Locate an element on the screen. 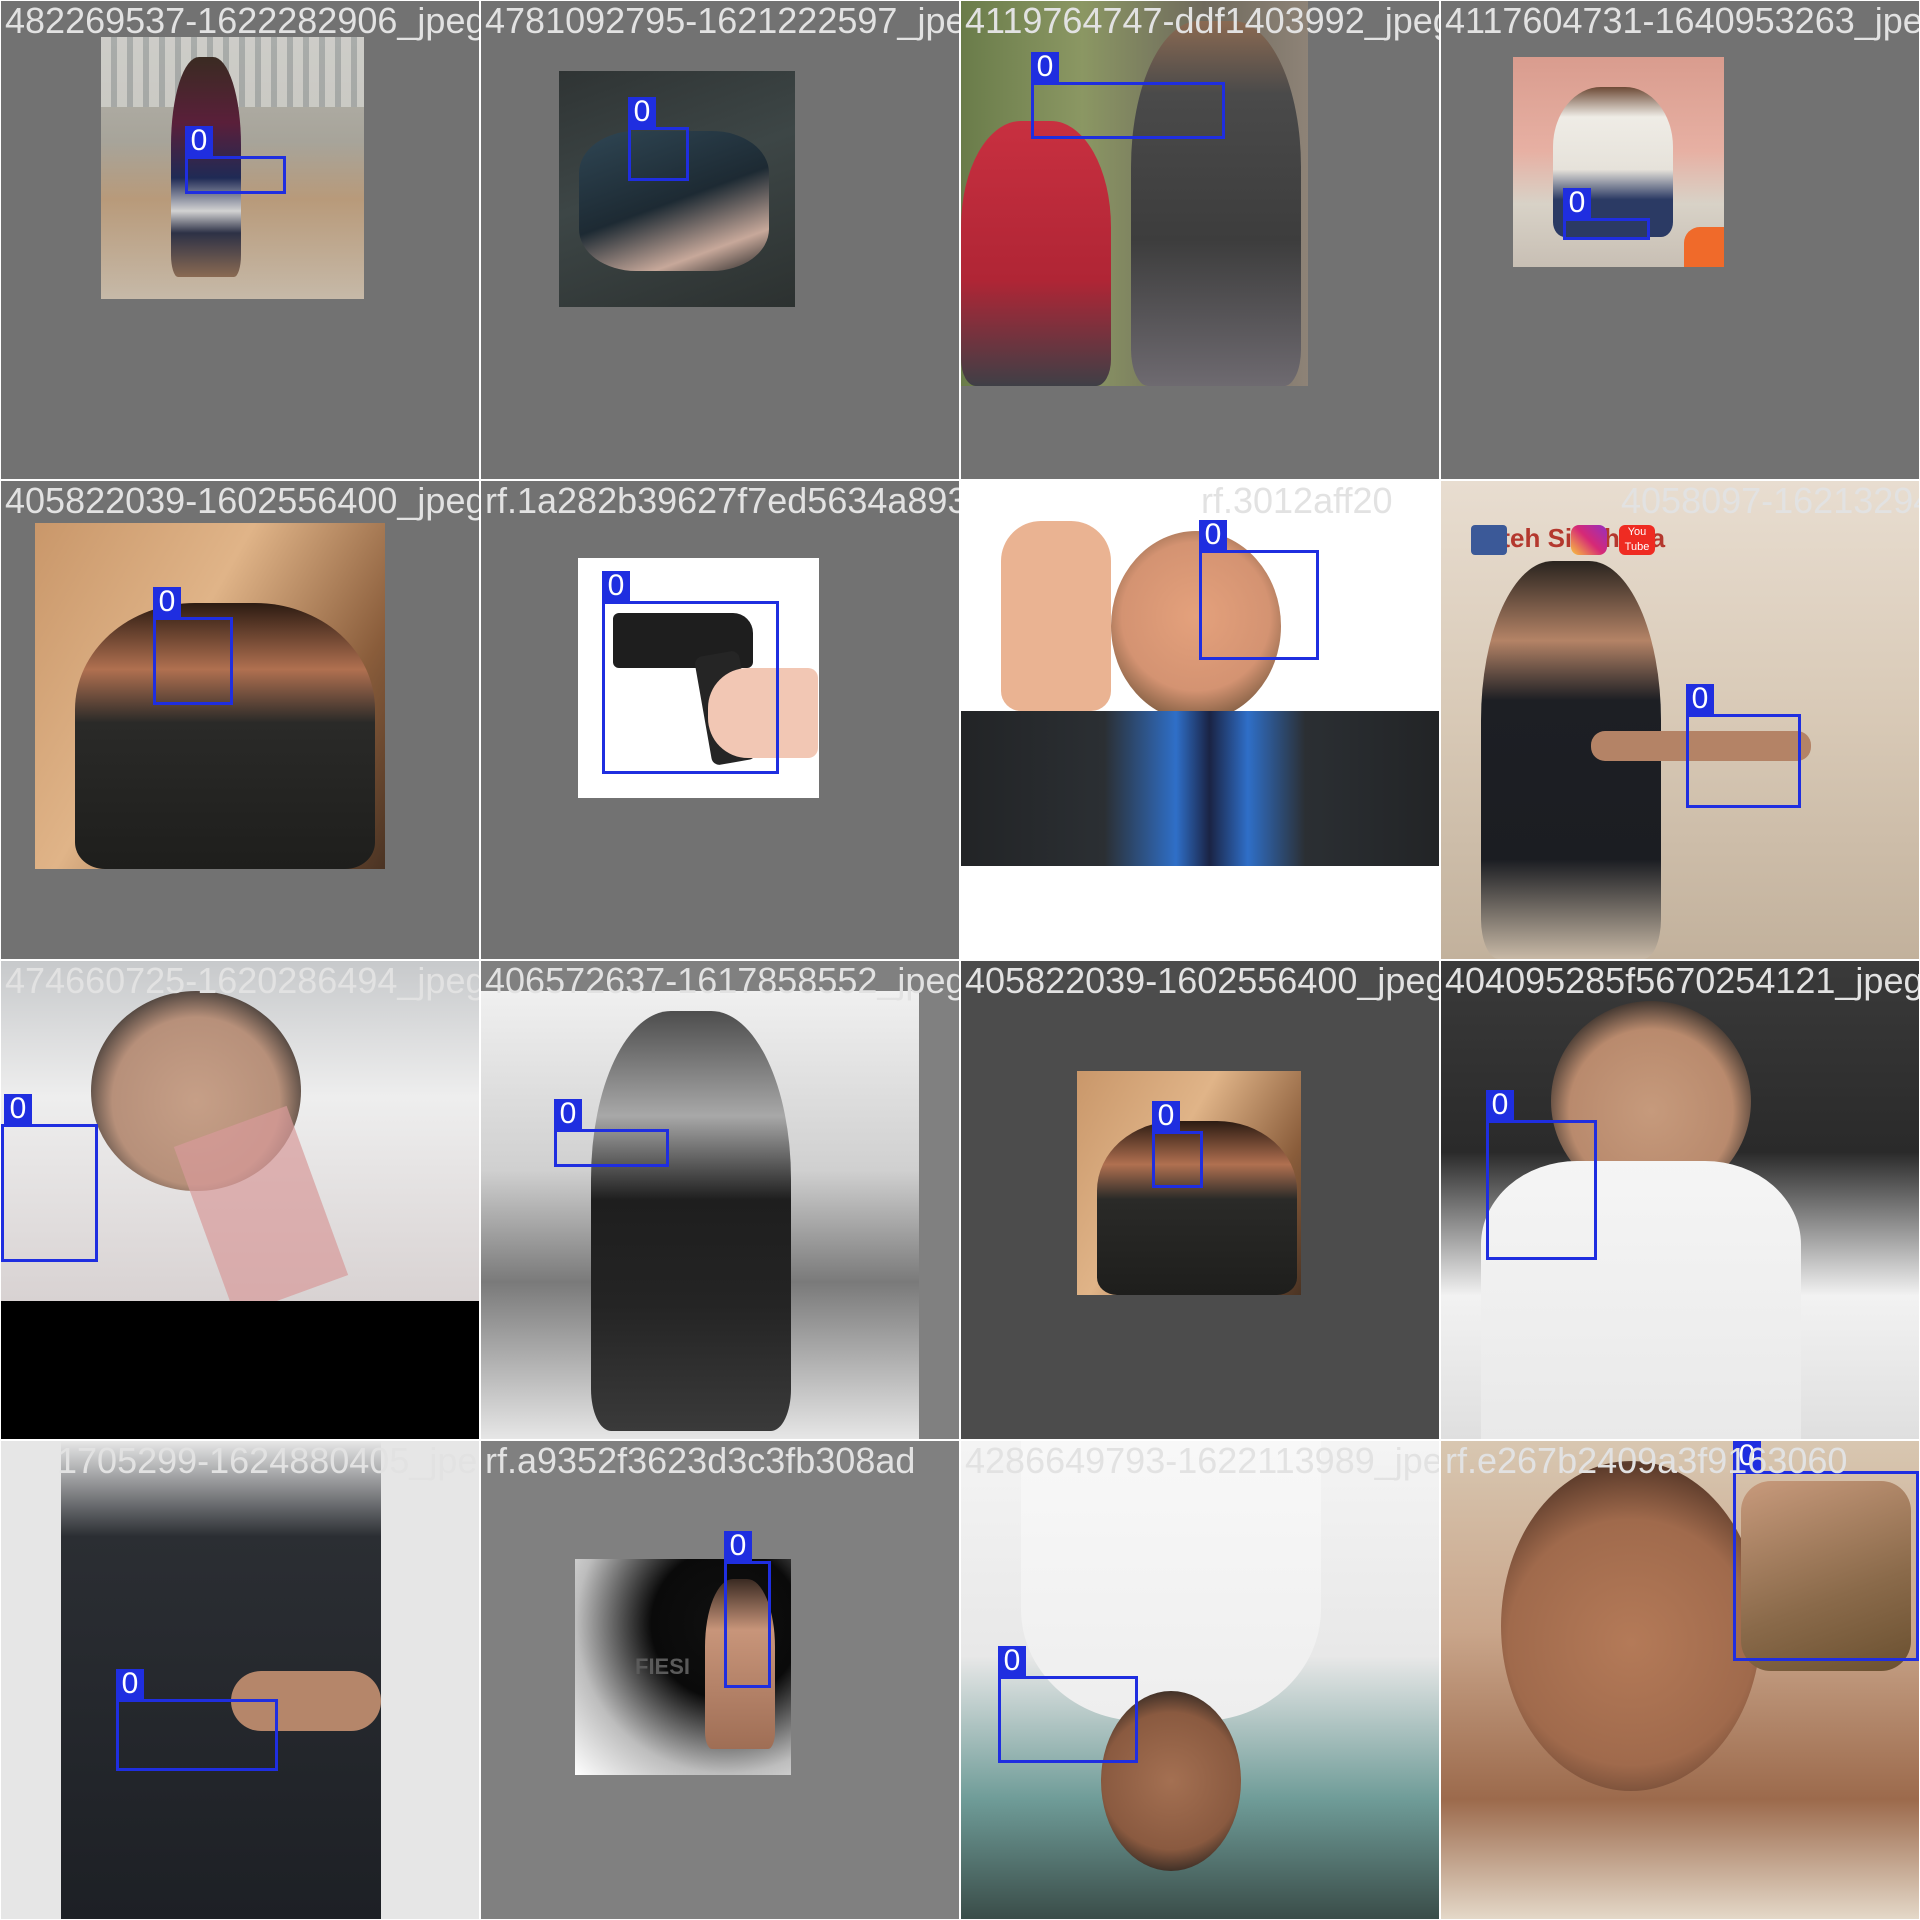  tile-filename: rf.1a282b39627f7ed5634a89364ee4f1jpg is located at coordinates (722, 501).